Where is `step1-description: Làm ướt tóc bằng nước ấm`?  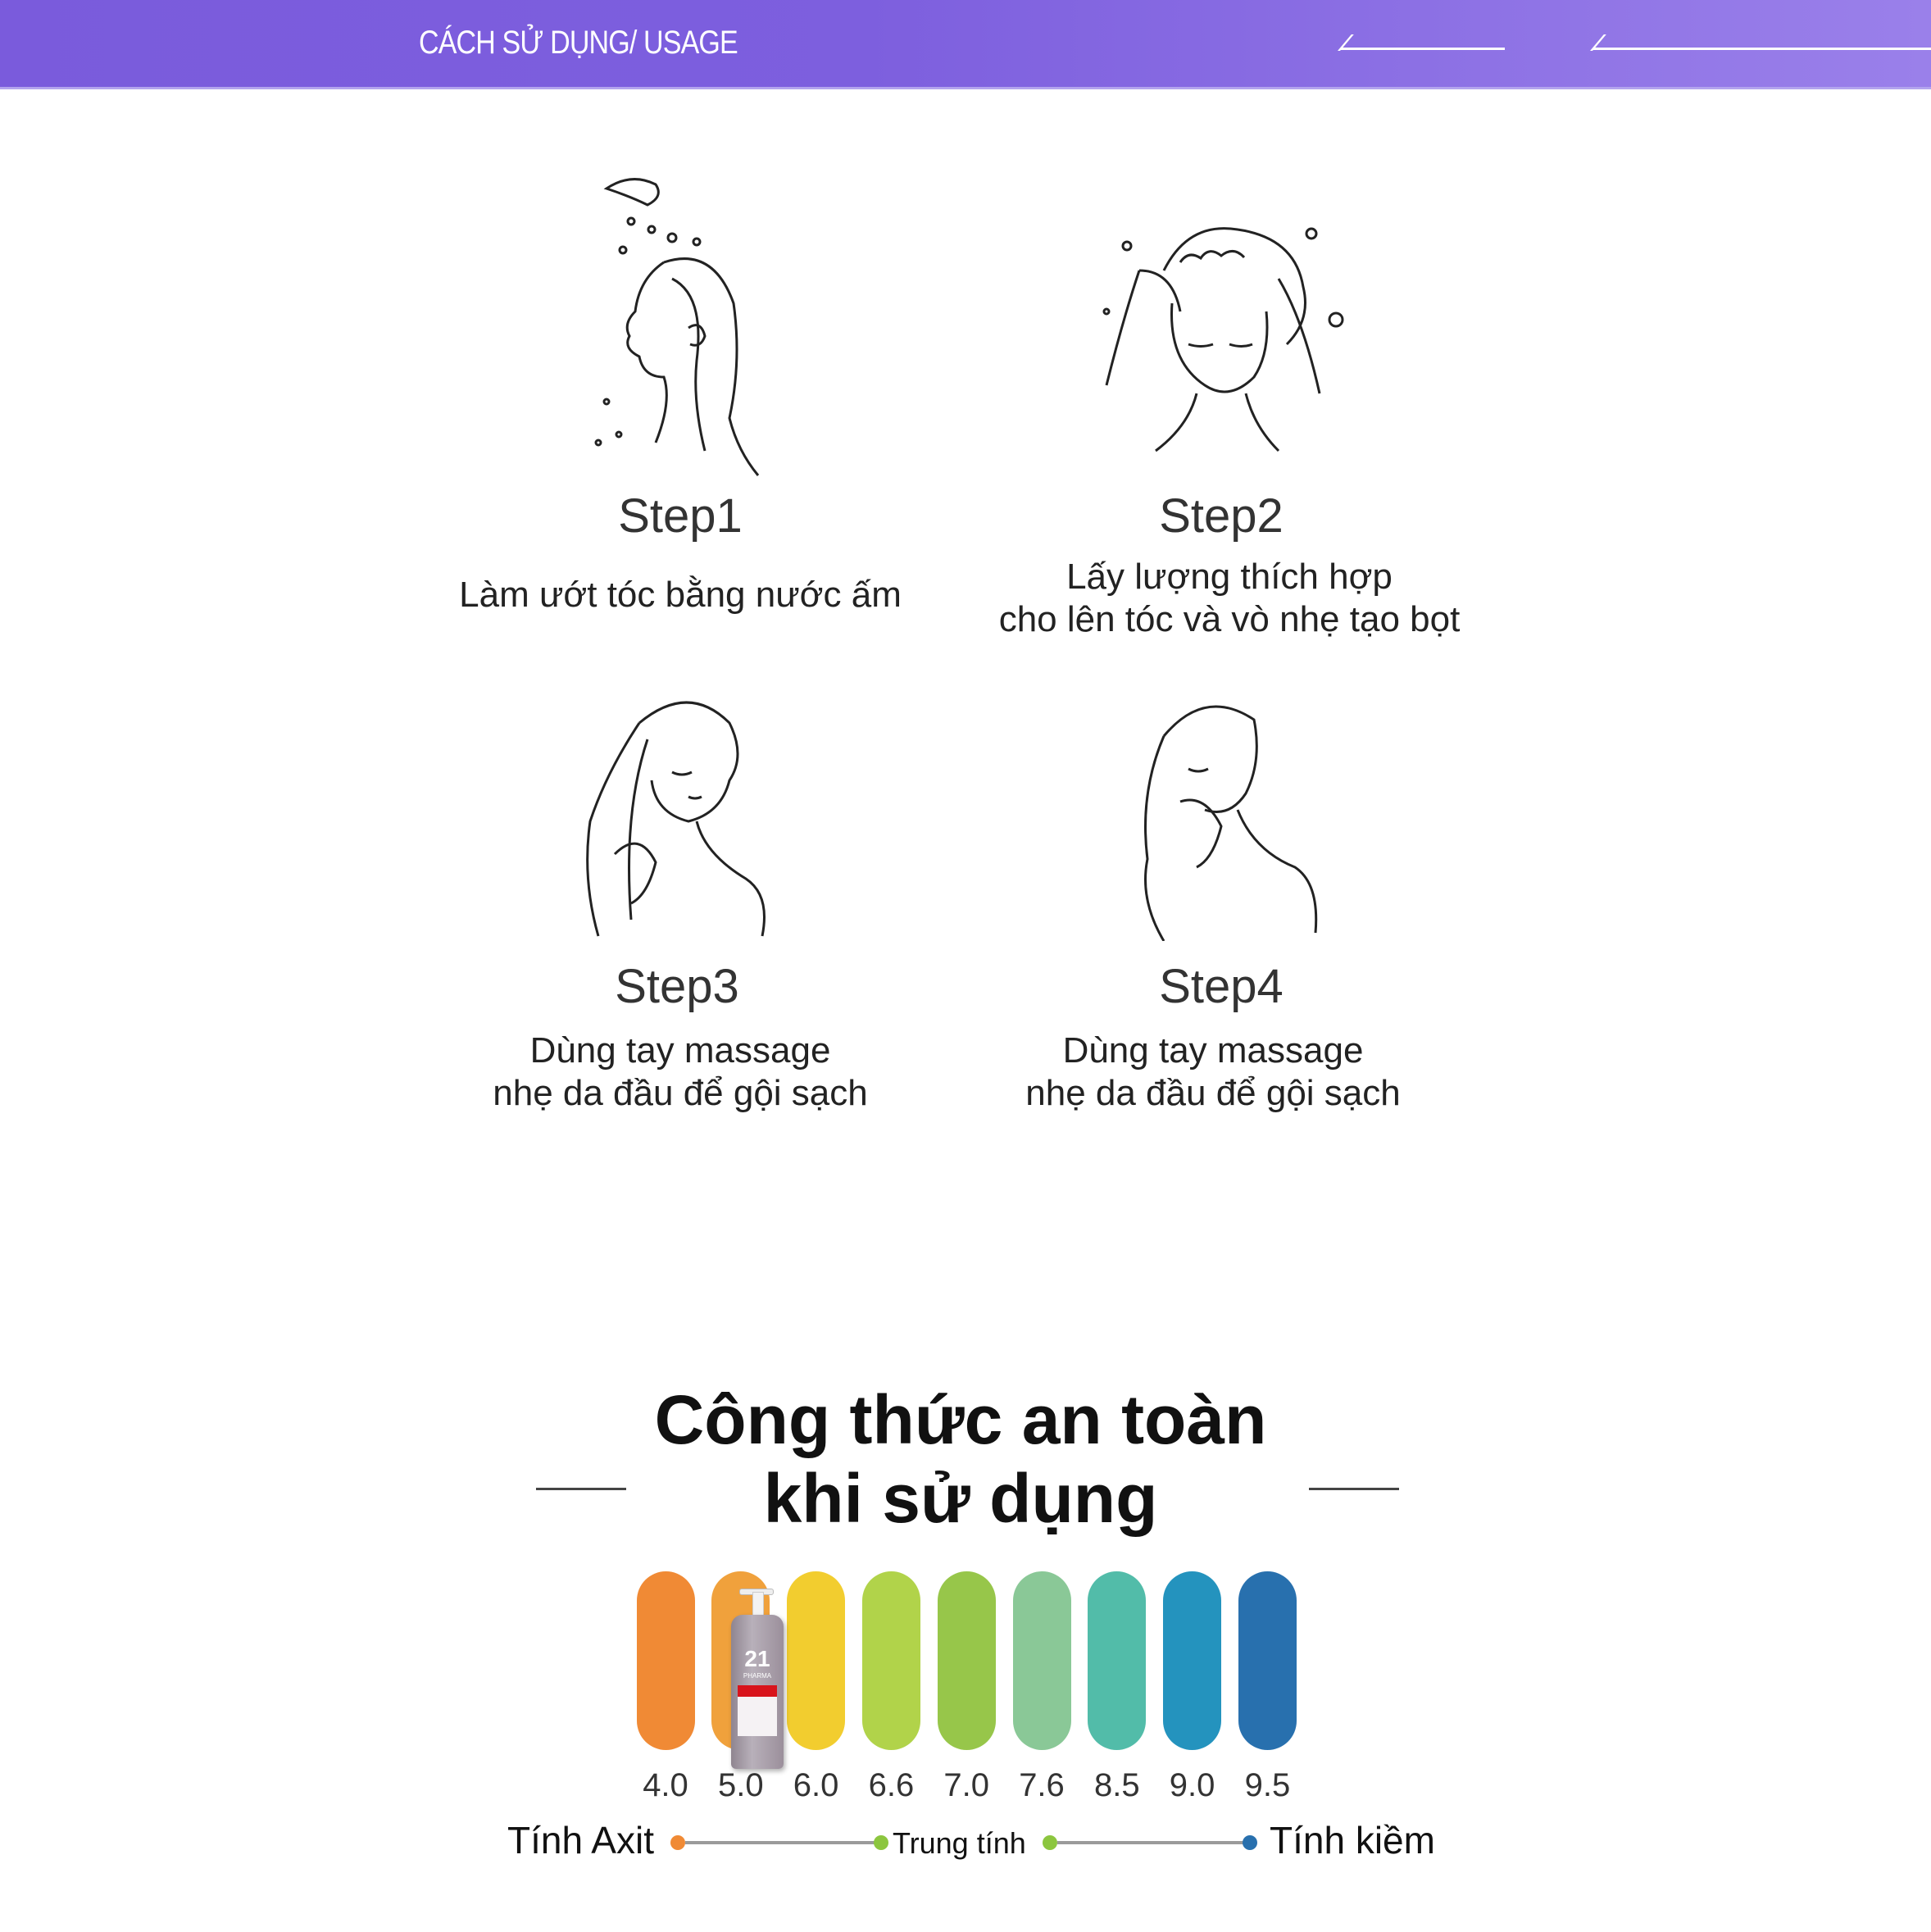 step1-description: Làm ướt tóc bằng nước ấm is located at coordinates (680, 595).